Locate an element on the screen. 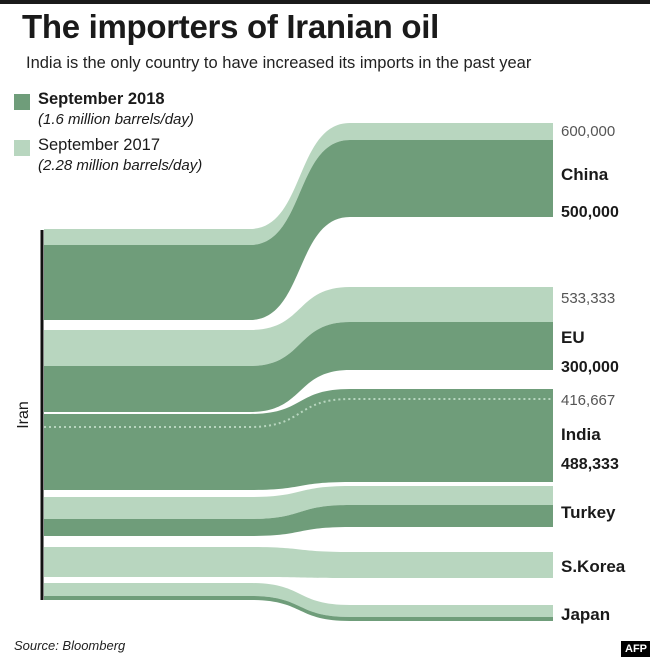 The image size is (650, 658). country-label-china: China is located at coordinates (585, 174).